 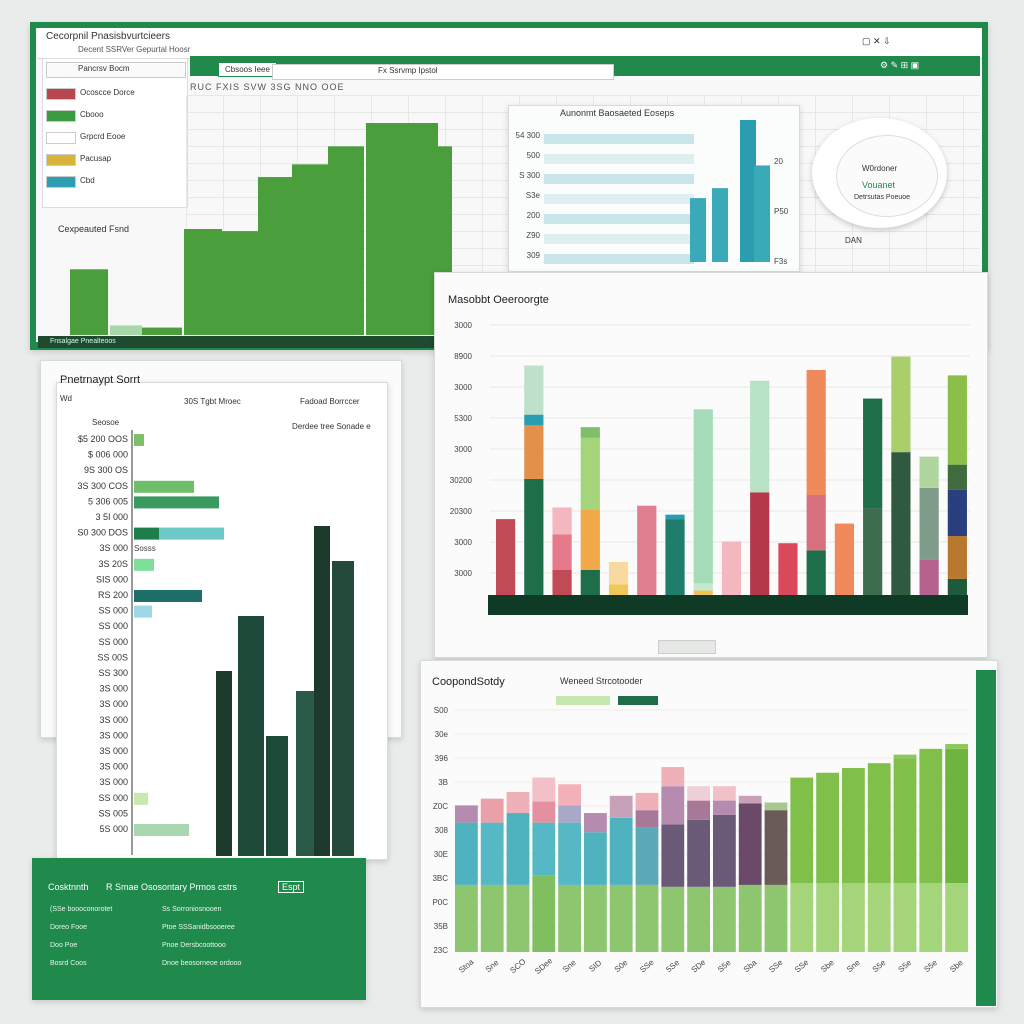 What do you see at coordinates (64, 945) in the screenshot?
I see `note-row-left: Doo Poe` at bounding box center [64, 945].